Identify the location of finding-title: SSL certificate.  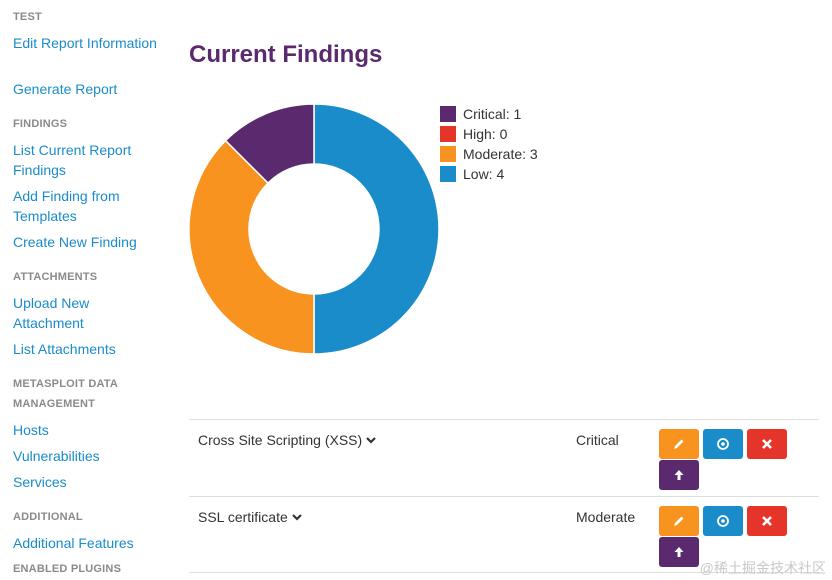
(250, 517).